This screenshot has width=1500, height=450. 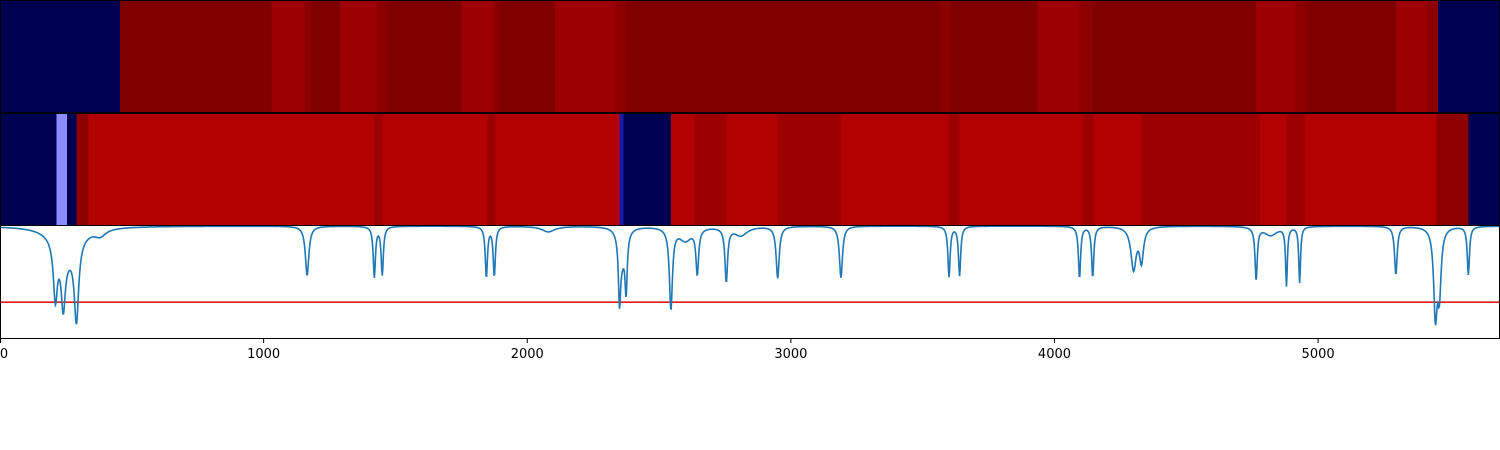 I want to click on x-tick-label: 3000, so click(x=790, y=354).